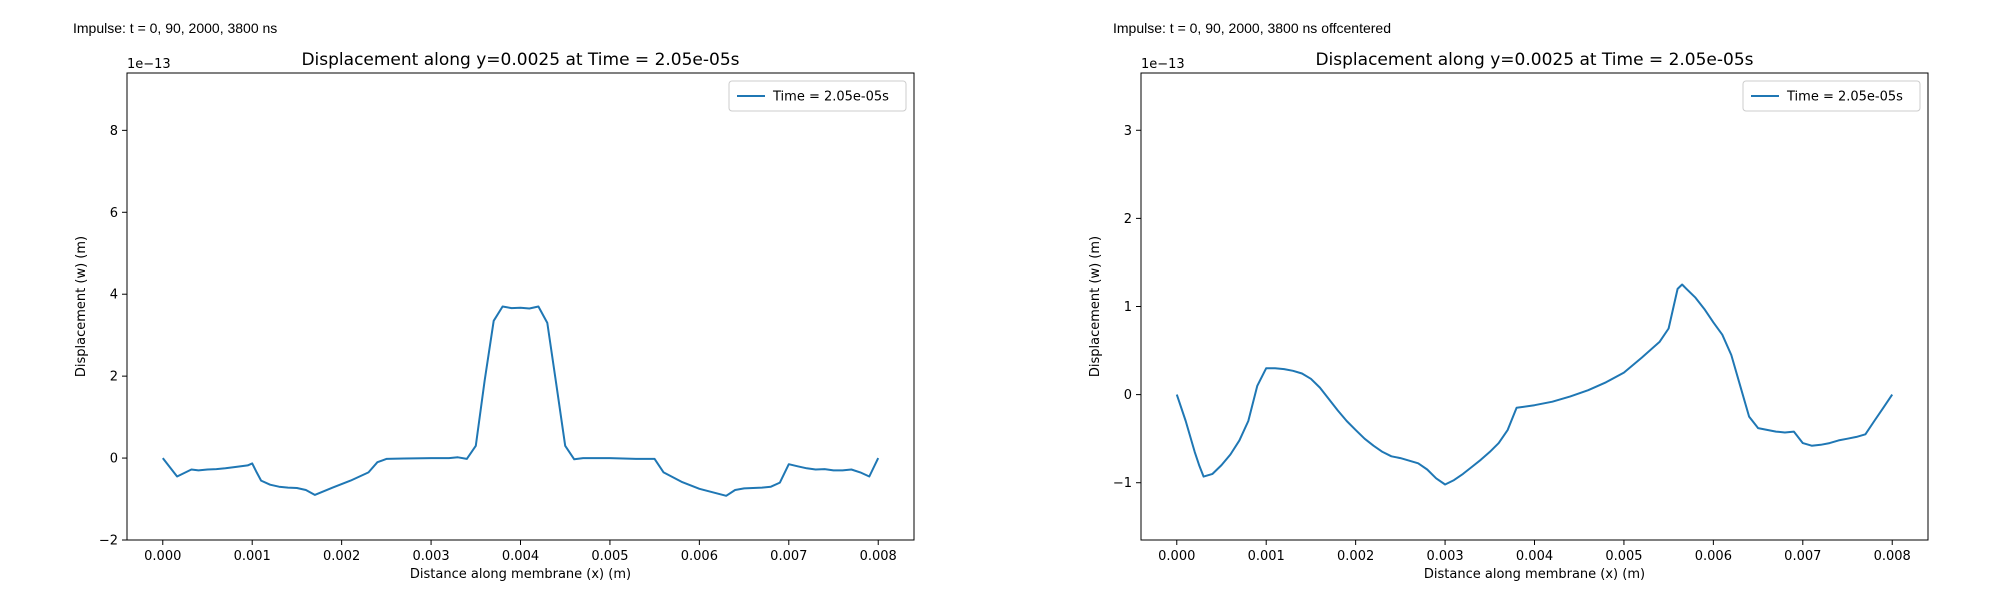  I want to click on chart-1-y-axis-label: Displacement (w) (m), so click(81, 306).